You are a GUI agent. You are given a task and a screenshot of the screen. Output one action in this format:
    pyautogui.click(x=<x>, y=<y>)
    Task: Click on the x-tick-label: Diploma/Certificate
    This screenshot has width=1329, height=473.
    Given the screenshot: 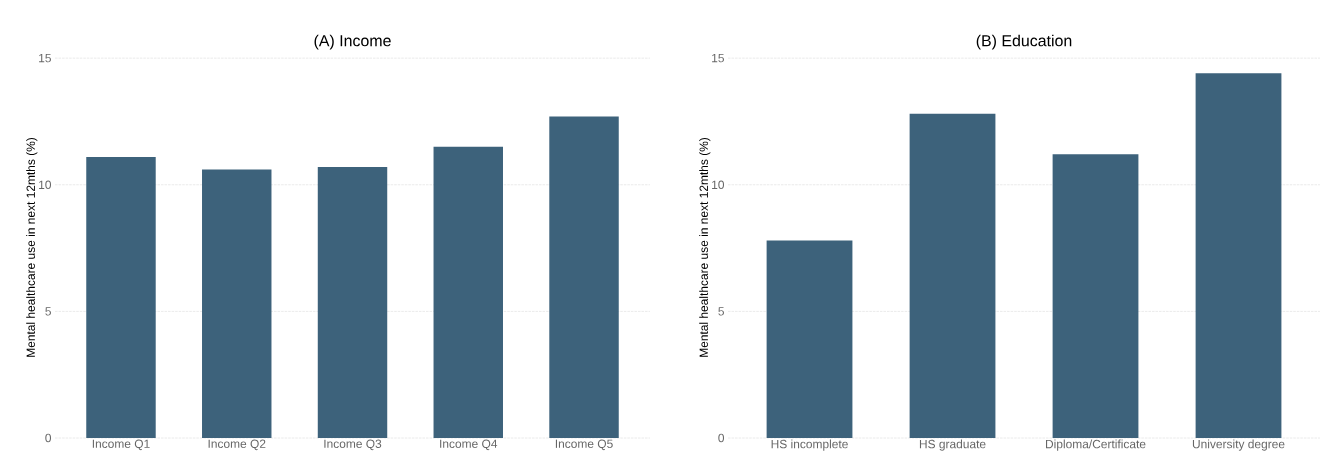 What is the action you would take?
    pyautogui.click(x=1096, y=445)
    